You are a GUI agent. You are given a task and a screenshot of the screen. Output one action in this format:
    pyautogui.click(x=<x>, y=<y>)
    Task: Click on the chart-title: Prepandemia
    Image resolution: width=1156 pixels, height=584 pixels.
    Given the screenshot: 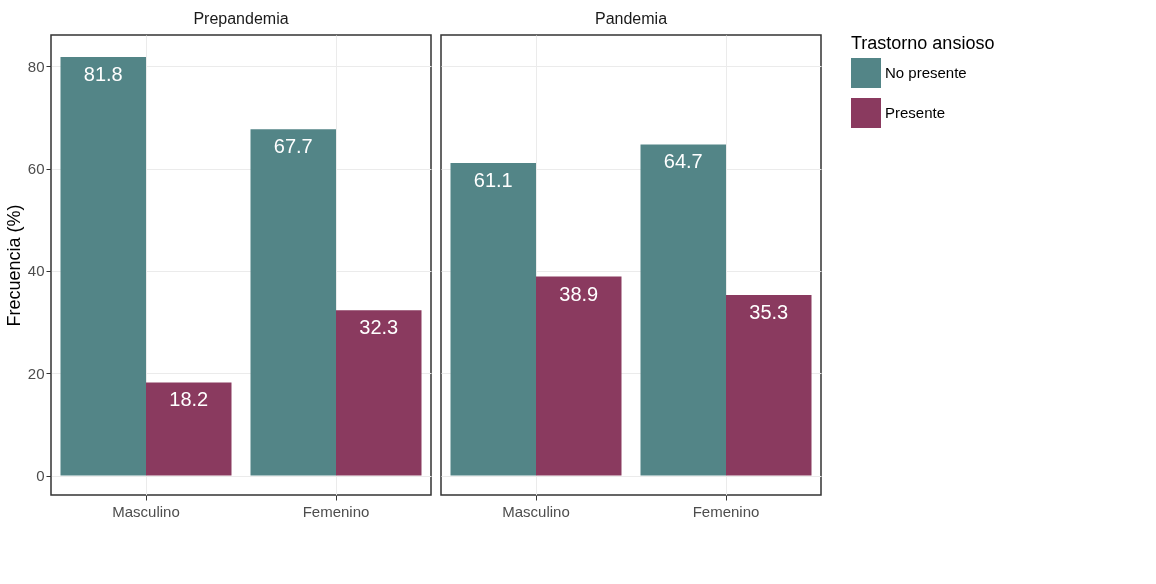 What is the action you would take?
    pyautogui.click(x=241, y=18)
    